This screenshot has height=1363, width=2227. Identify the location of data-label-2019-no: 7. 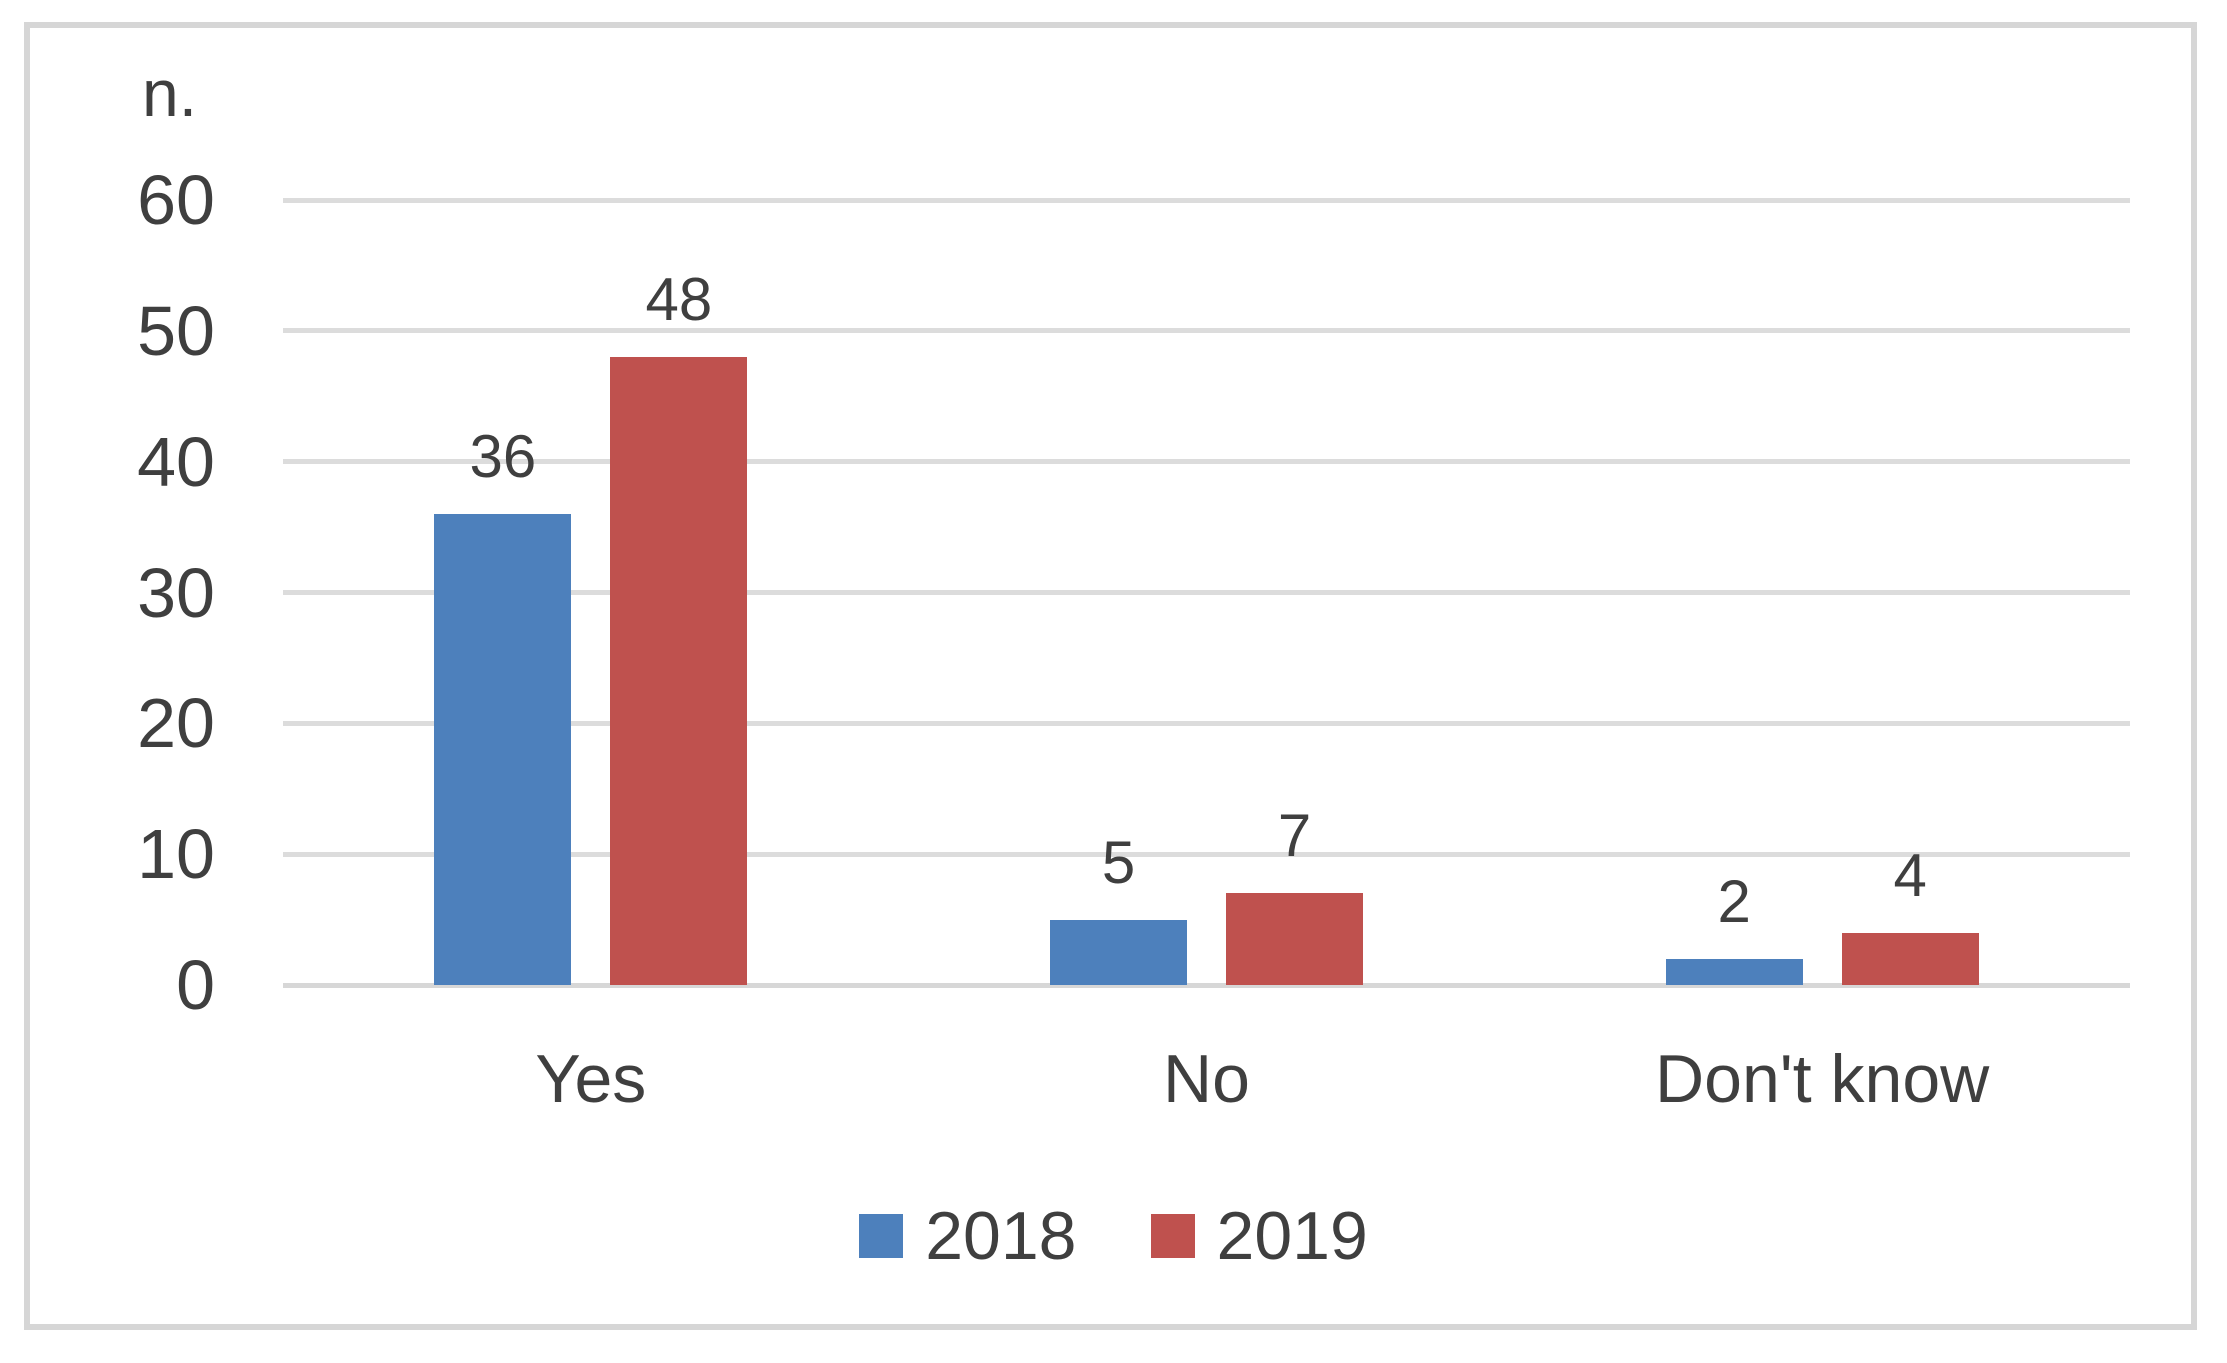
(1294, 836).